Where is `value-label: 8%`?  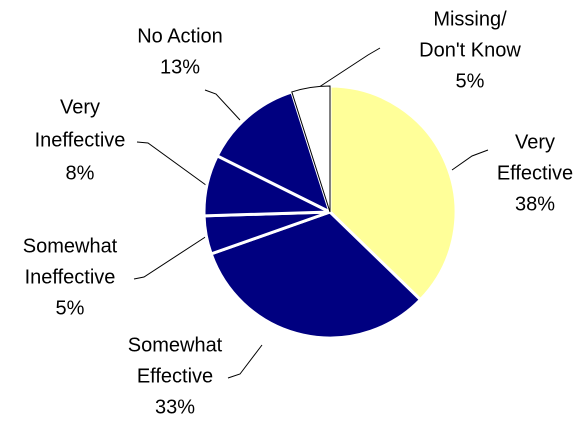 value-label: 8% is located at coordinates (80, 173).